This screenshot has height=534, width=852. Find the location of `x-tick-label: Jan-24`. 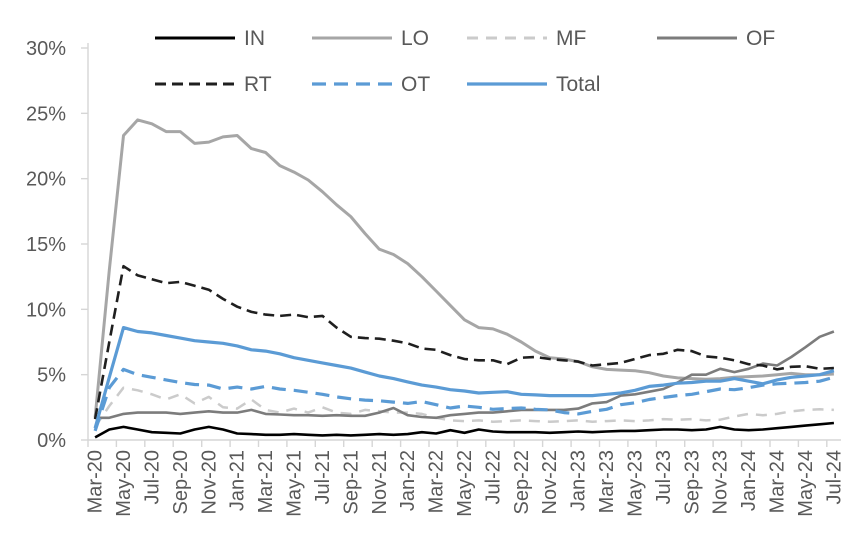

x-tick-label: Jan-24 is located at coordinates (749, 480).